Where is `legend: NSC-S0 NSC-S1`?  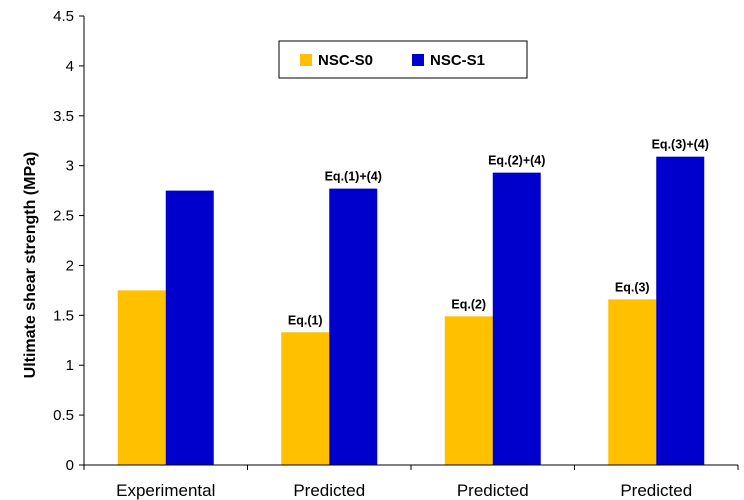
legend: NSC-S0 NSC-S1 is located at coordinates (403, 59).